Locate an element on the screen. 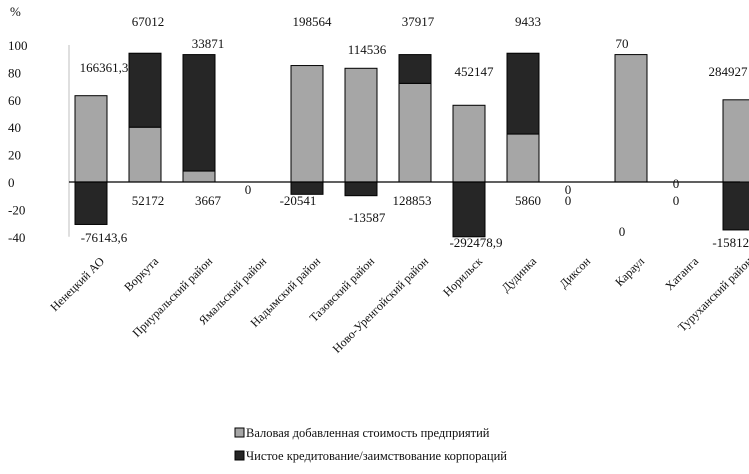  data-label-bottom: -20541 is located at coordinates (298, 200).